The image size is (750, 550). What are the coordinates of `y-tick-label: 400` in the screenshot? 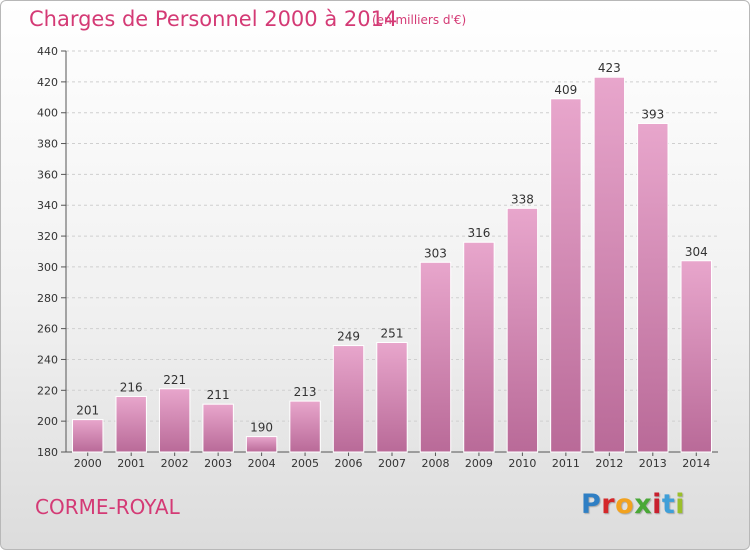 It's located at (47, 113).